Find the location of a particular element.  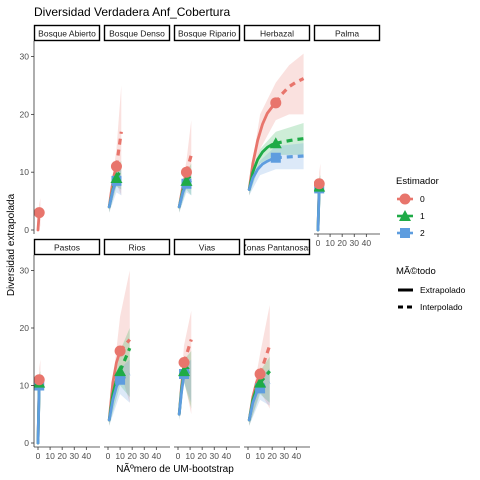

y-tick-label-pastos-20: 20 is located at coordinates (25, 328).